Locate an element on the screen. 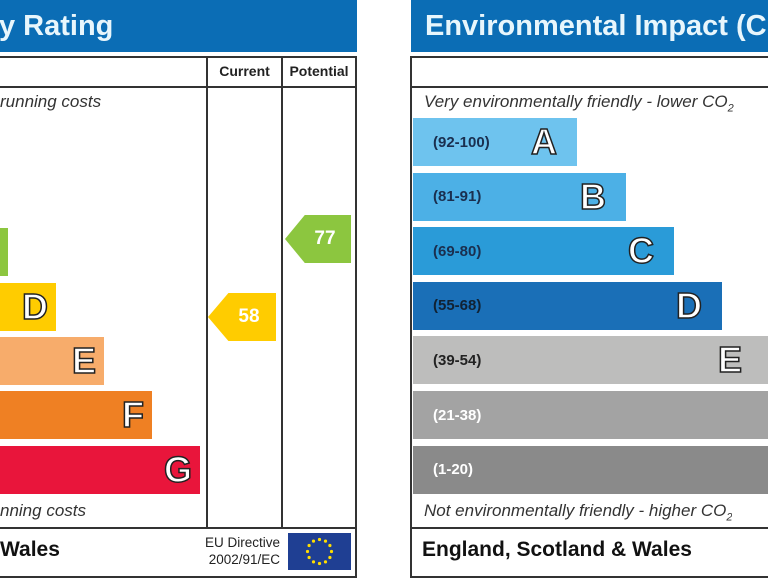  column-potential: Potential is located at coordinates (319, 71).